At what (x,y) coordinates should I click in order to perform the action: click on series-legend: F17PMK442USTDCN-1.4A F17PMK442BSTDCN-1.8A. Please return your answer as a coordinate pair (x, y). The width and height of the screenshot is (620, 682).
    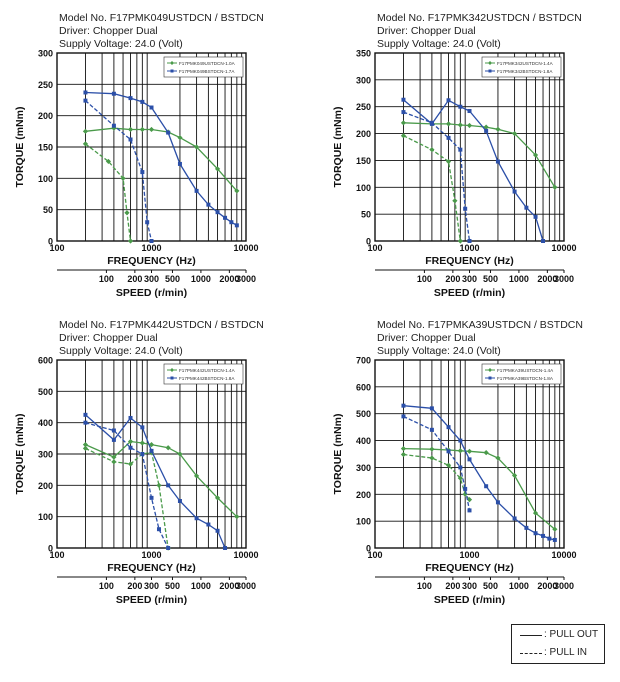
    Looking at the image, I should click on (203, 374).